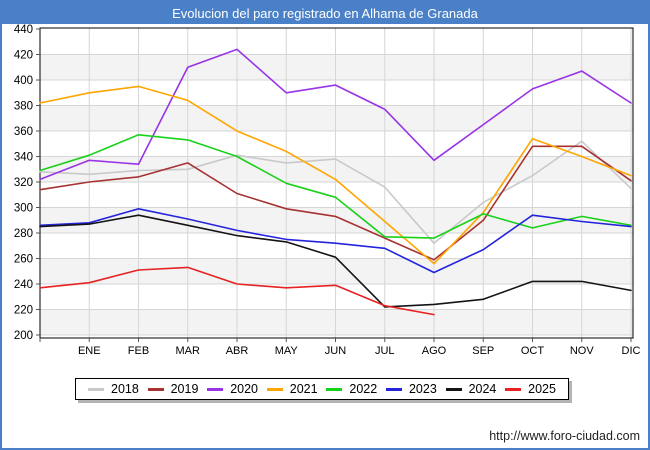  What do you see at coordinates (23, 234) in the screenshot?
I see `svg-text: 280` at bounding box center [23, 234].